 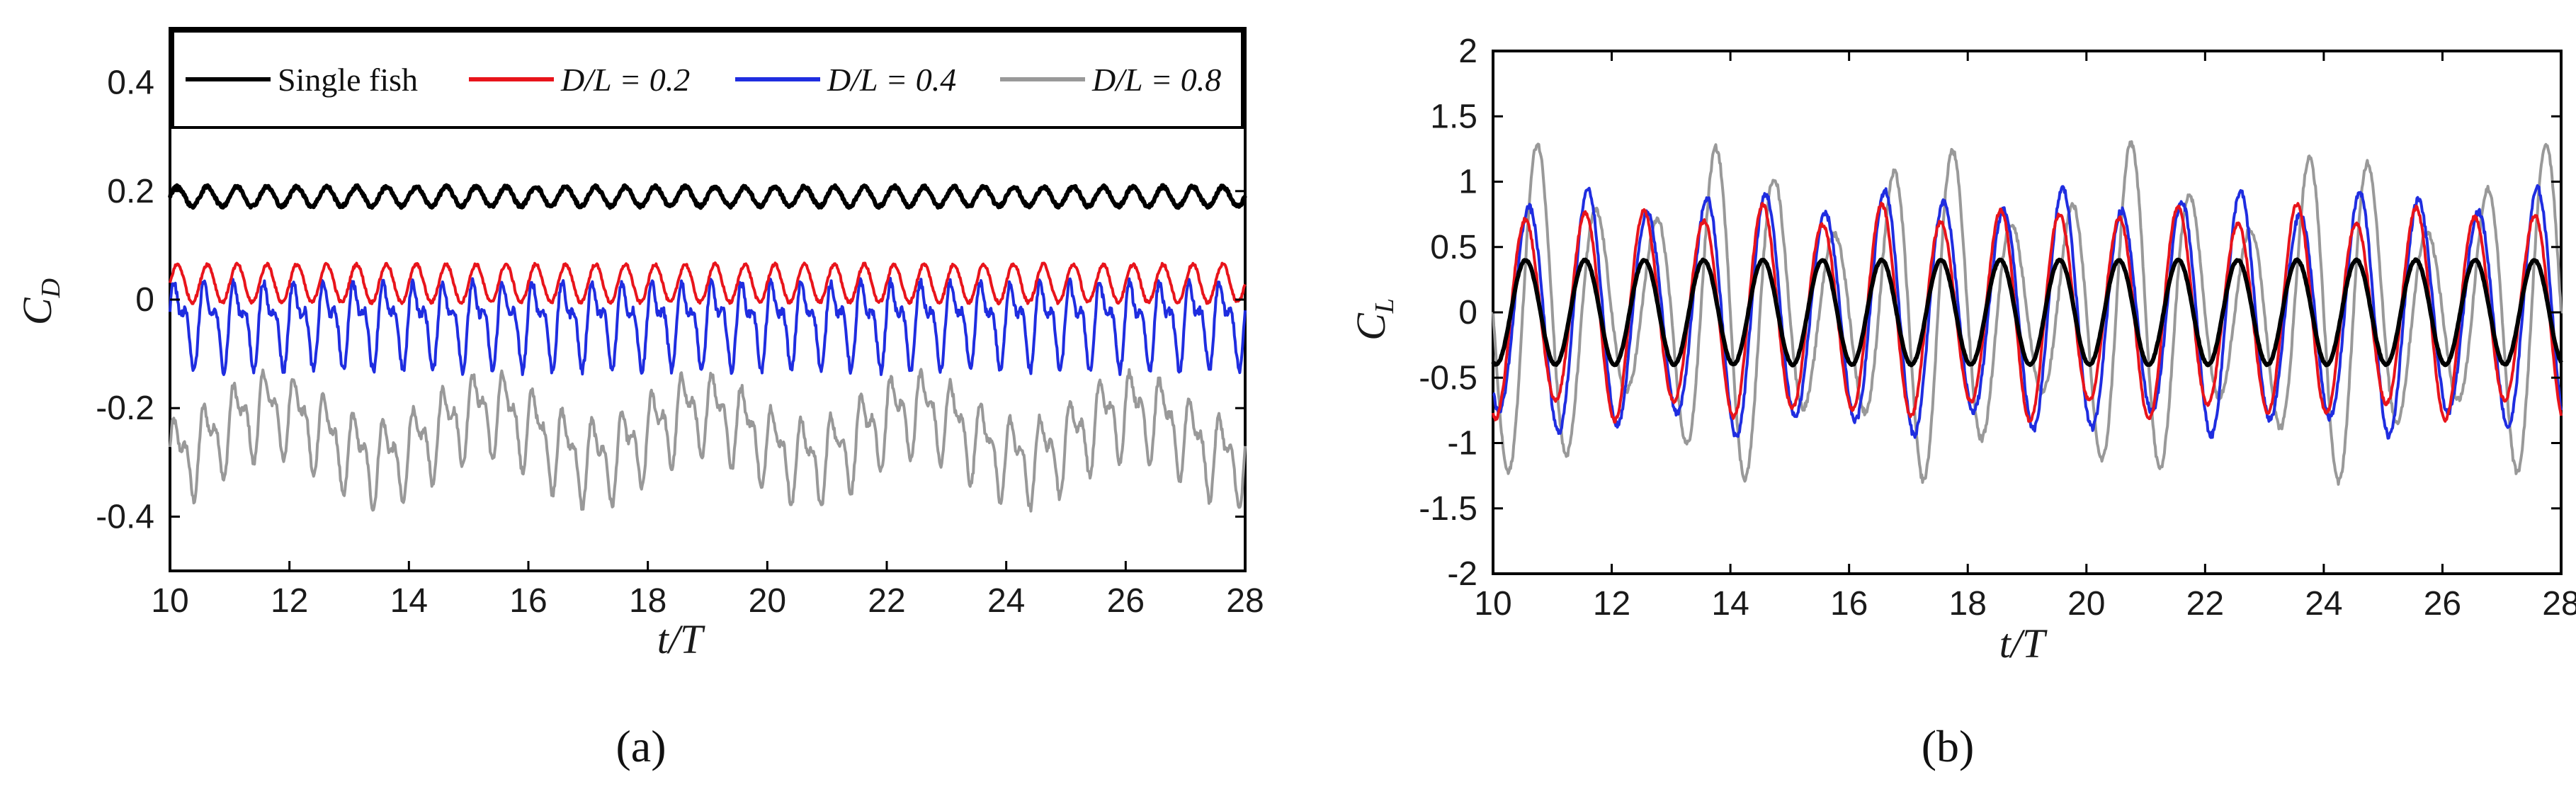 I want to click on y-tick-label: 1.5, so click(x=1453, y=116).